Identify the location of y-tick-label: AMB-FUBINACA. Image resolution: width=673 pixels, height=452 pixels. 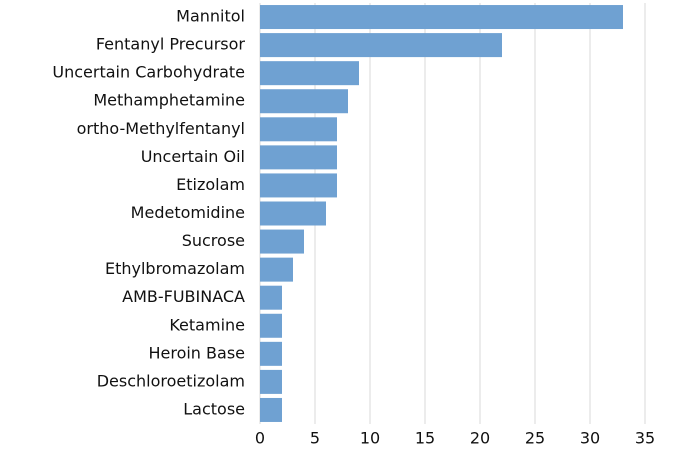
(183, 296).